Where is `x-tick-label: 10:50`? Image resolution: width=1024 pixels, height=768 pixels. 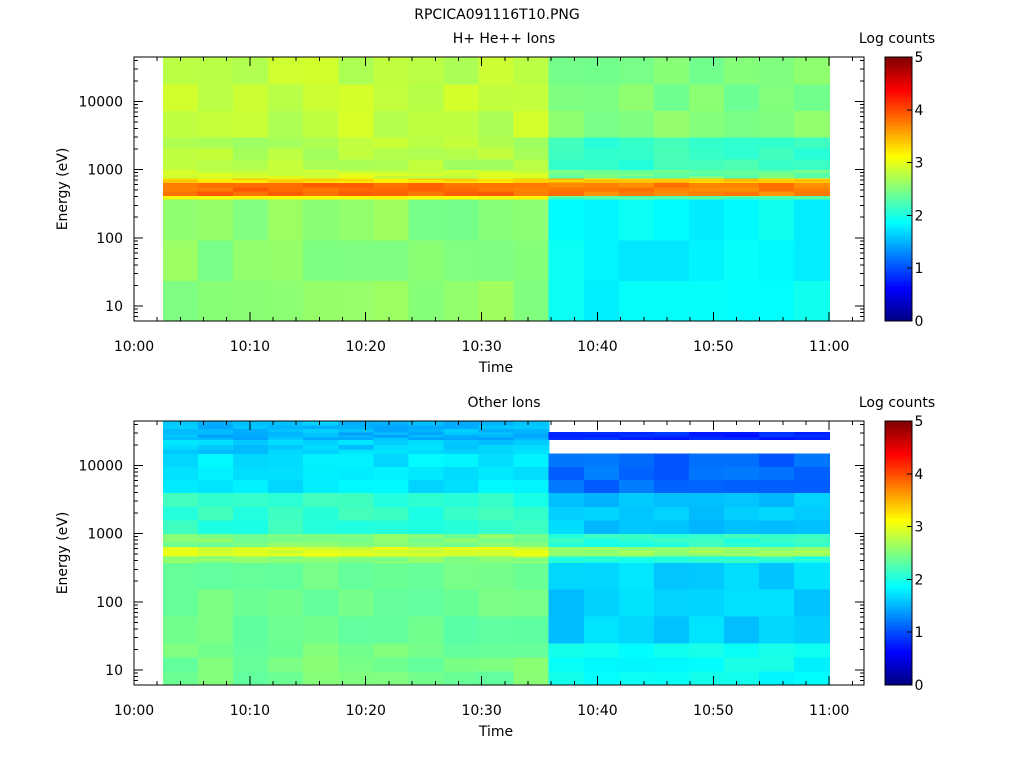 x-tick-label: 10:50 is located at coordinates (713, 711).